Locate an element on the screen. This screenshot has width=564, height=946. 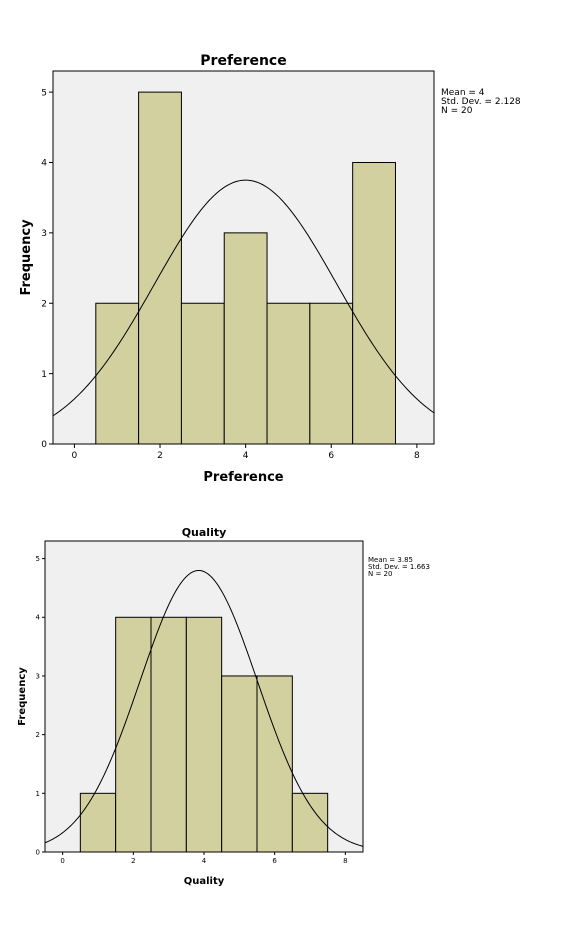
preference-stats-line-2: Std. Dev. = 2.128 is located at coordinates (481, 102).